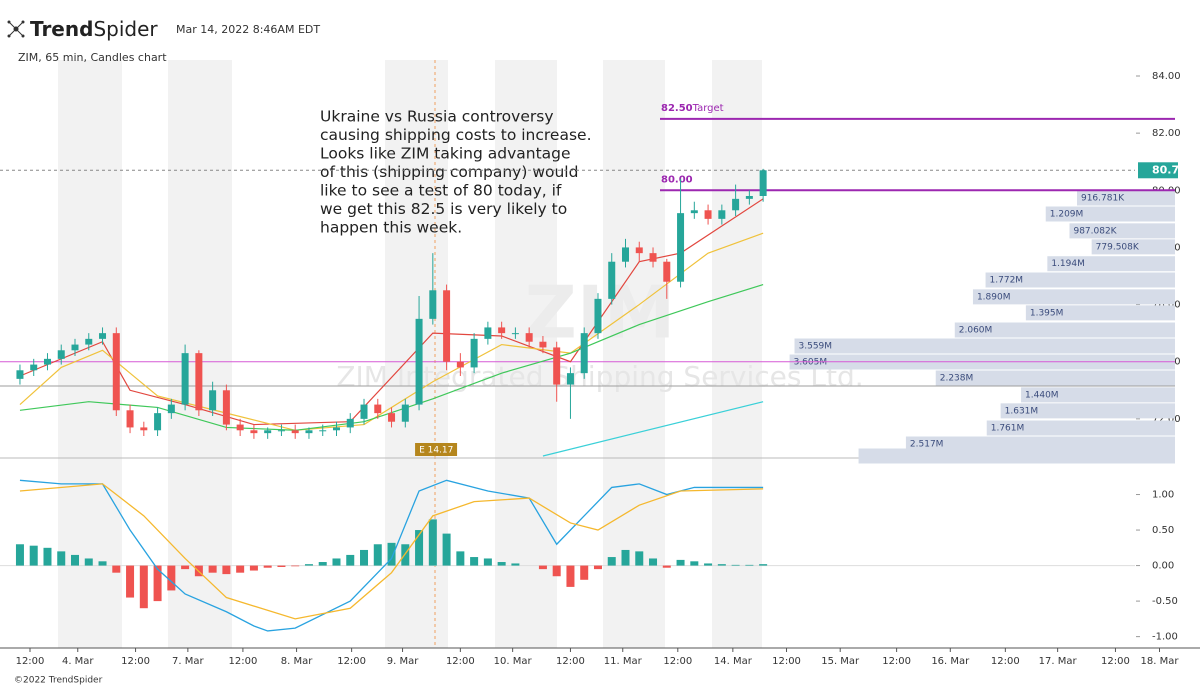 This screenshot has height=693, width=1200. Describe the element at coordinates (733, 661) in the screenshot. I see `x-tick-label: 14. Mar` at that location.